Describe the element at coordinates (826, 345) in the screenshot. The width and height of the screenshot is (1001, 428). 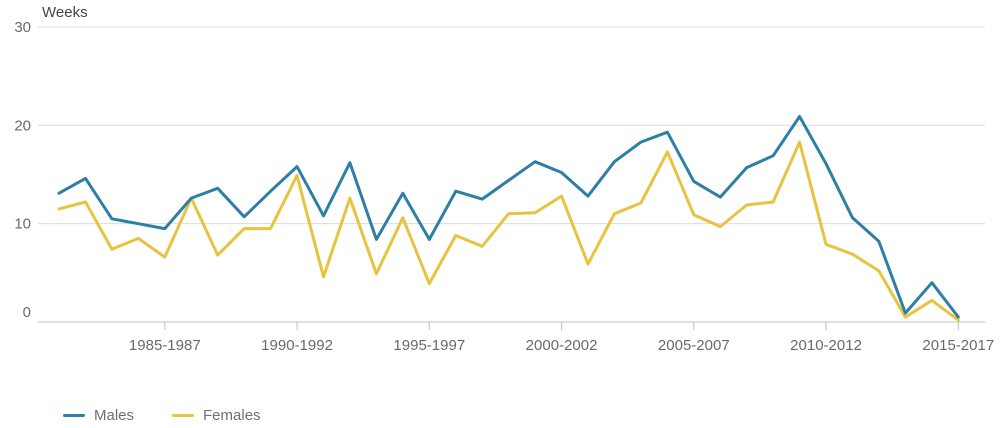
I see `x-tick-label: 2010-2012` at that location.